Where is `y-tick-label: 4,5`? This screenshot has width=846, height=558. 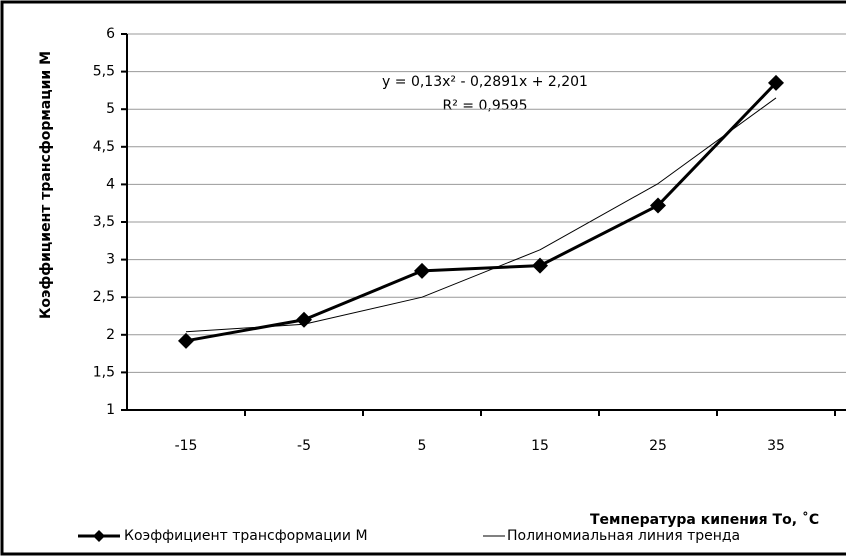
y-tick-label: 4,5 is located at coordinates (104, 147).